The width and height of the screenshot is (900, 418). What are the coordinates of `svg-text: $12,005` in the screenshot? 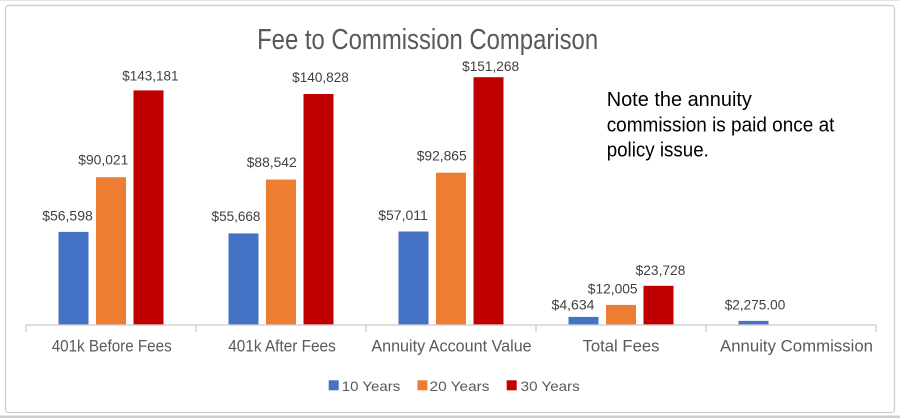 It's located at (613, 289).